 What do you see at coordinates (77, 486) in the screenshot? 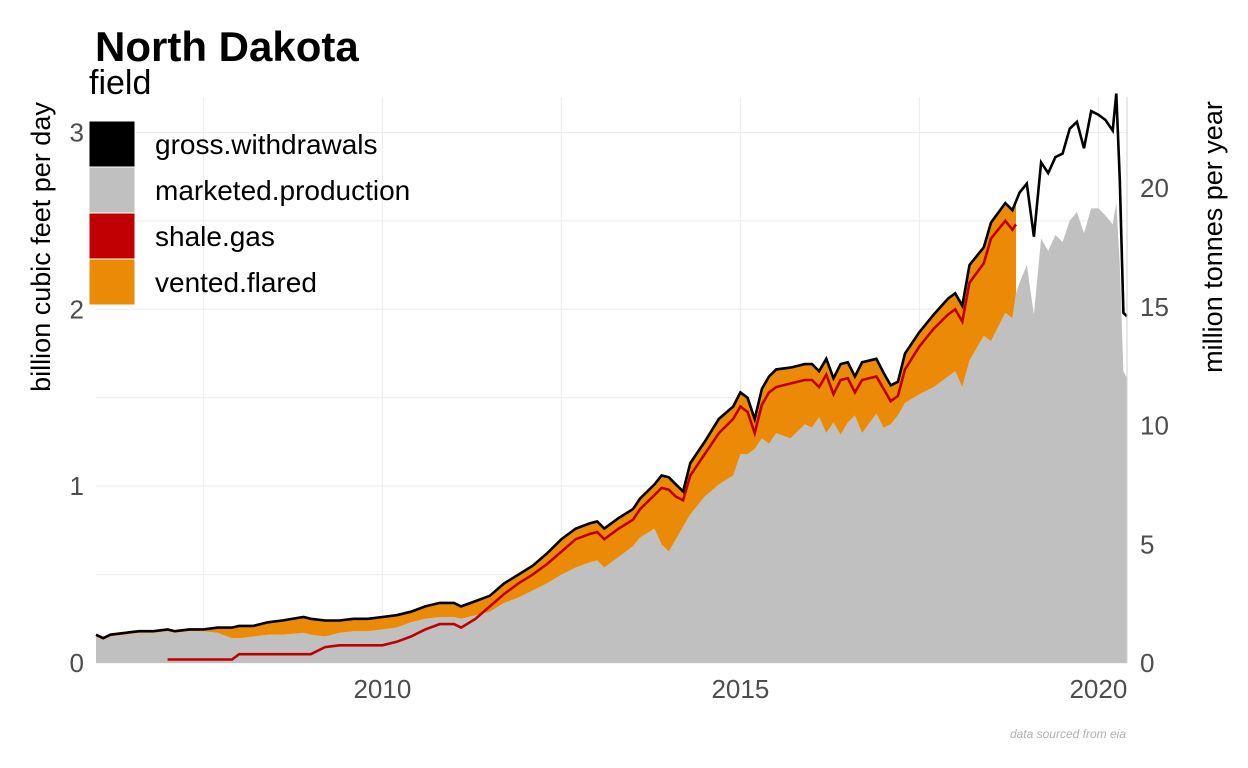
I see `y-tick-label: 1` at bounding box center [77, 486].